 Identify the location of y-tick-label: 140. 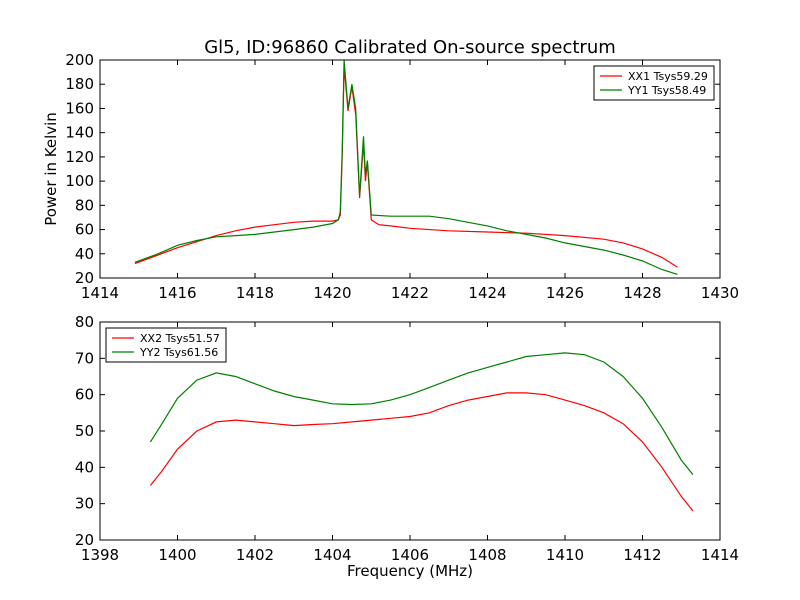
(79, 133).